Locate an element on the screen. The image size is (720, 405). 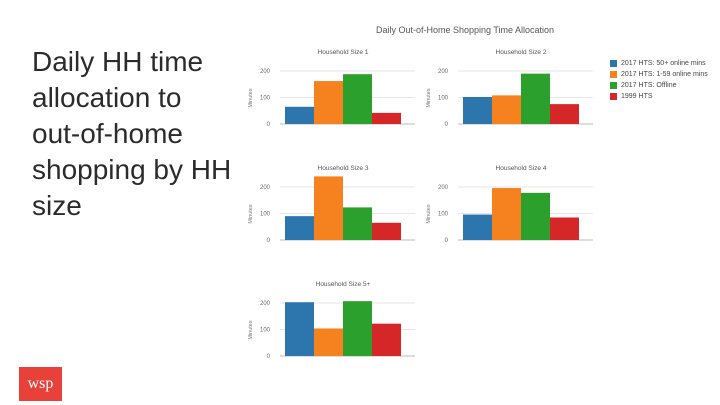
wsp-logo: wsp is located at coordinates (40, 384).